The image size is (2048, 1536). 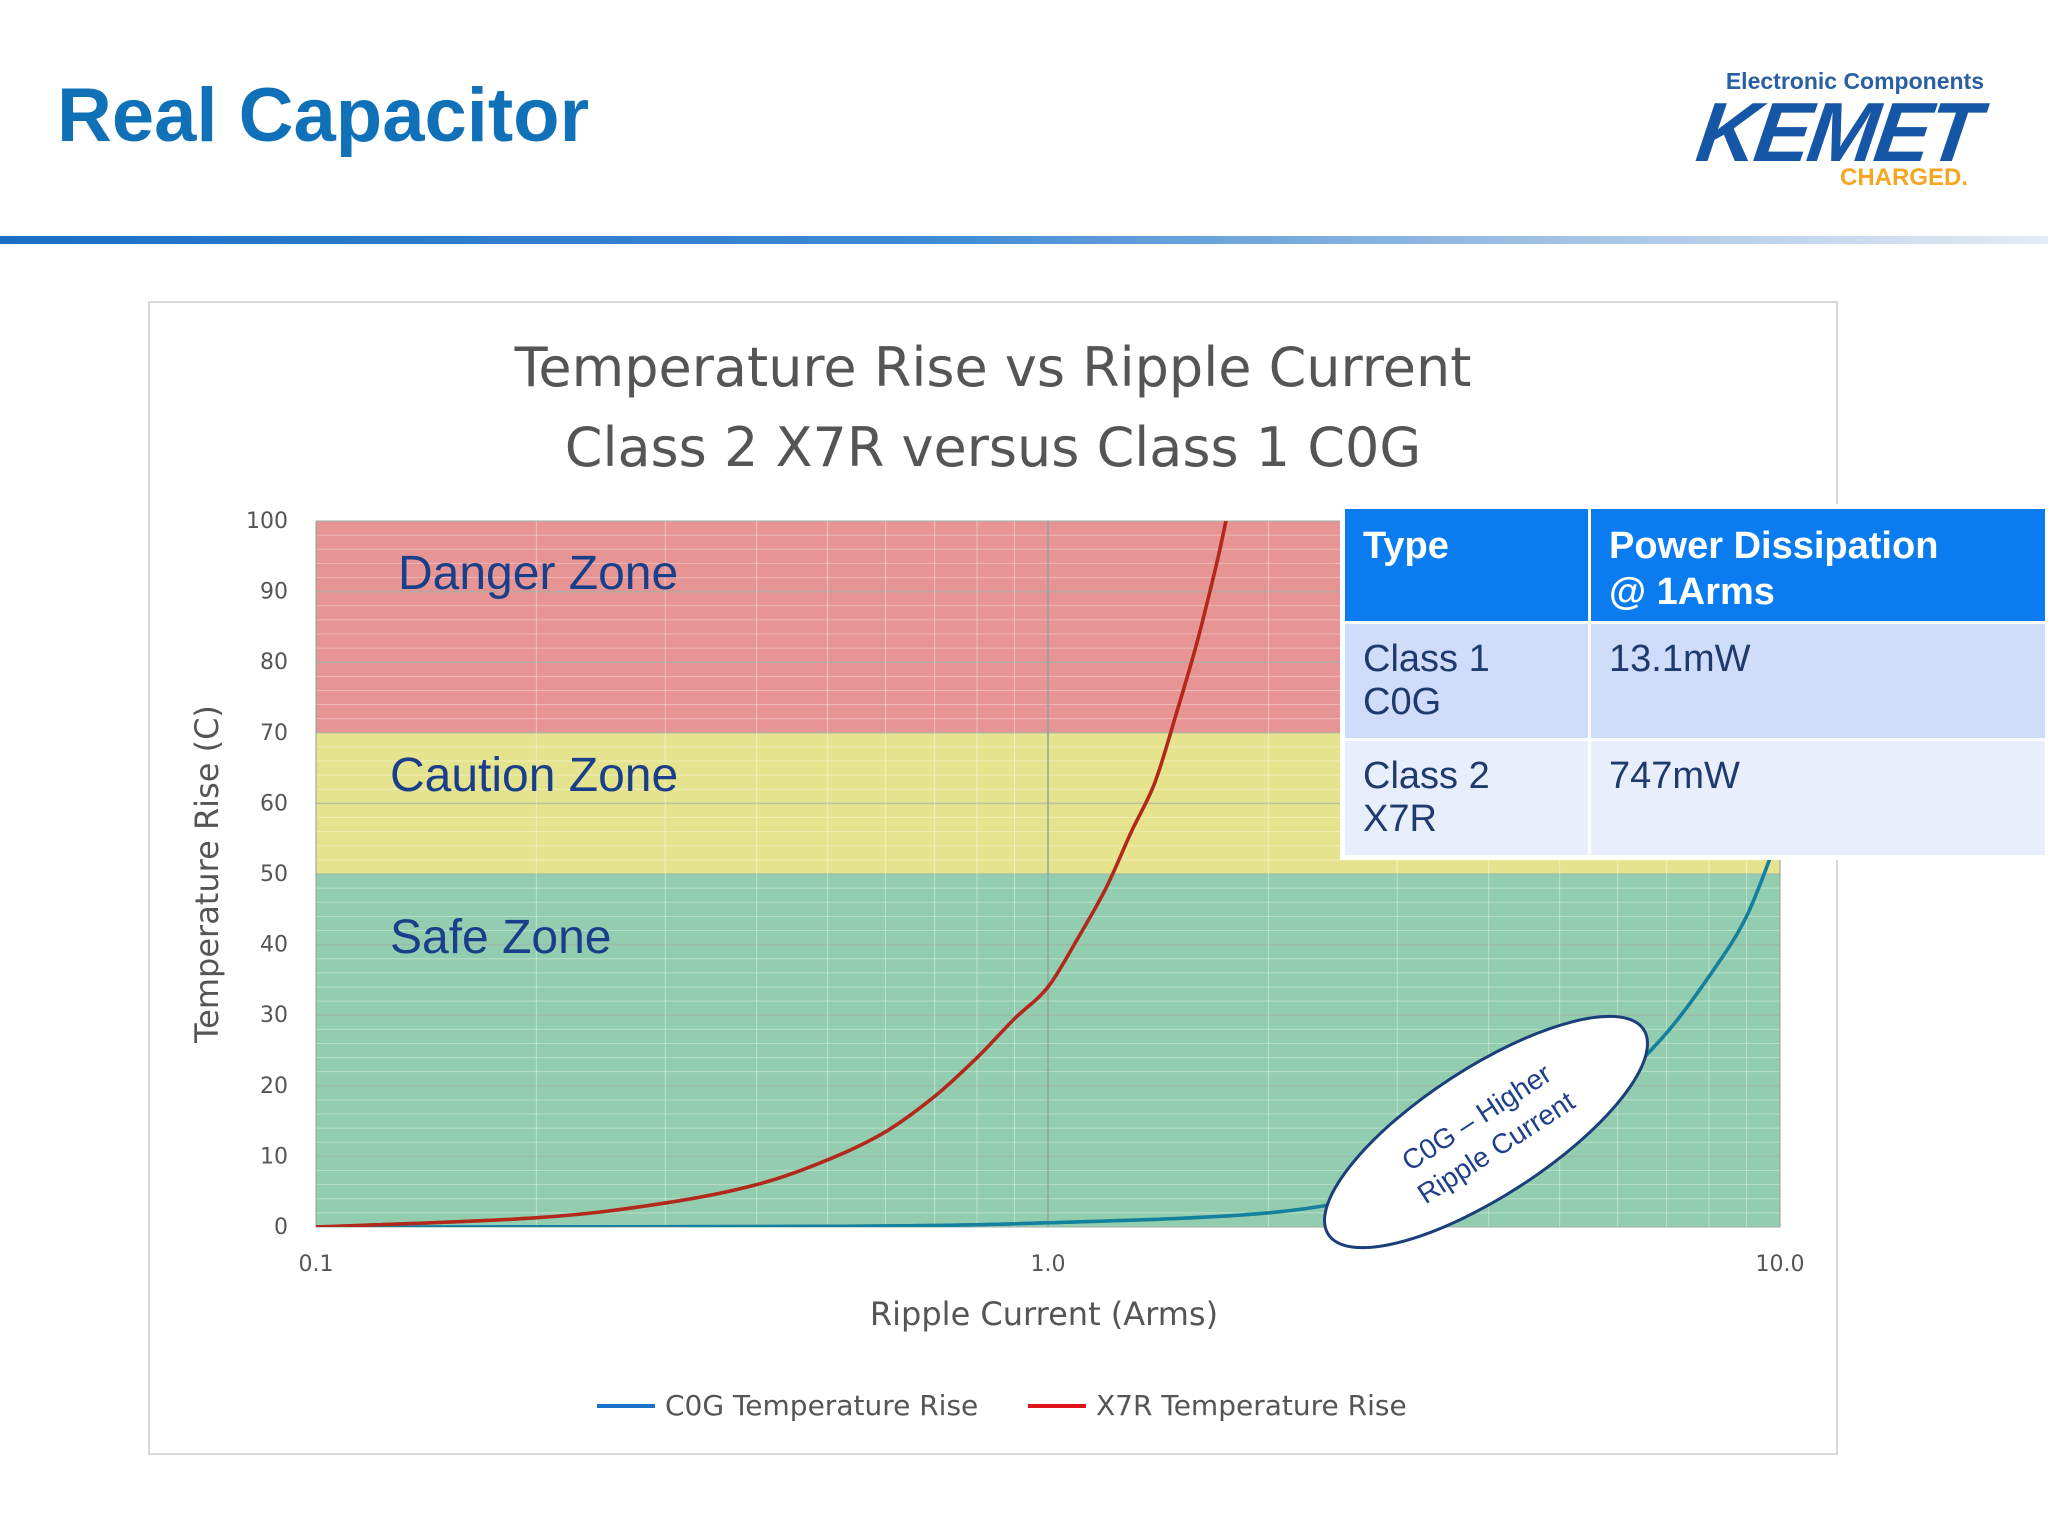 What do you see at coordinates (1466, 681) in the screenshot?
I see `table-cell-type: Class 1 C0G` at bounding box center [1466, 681].